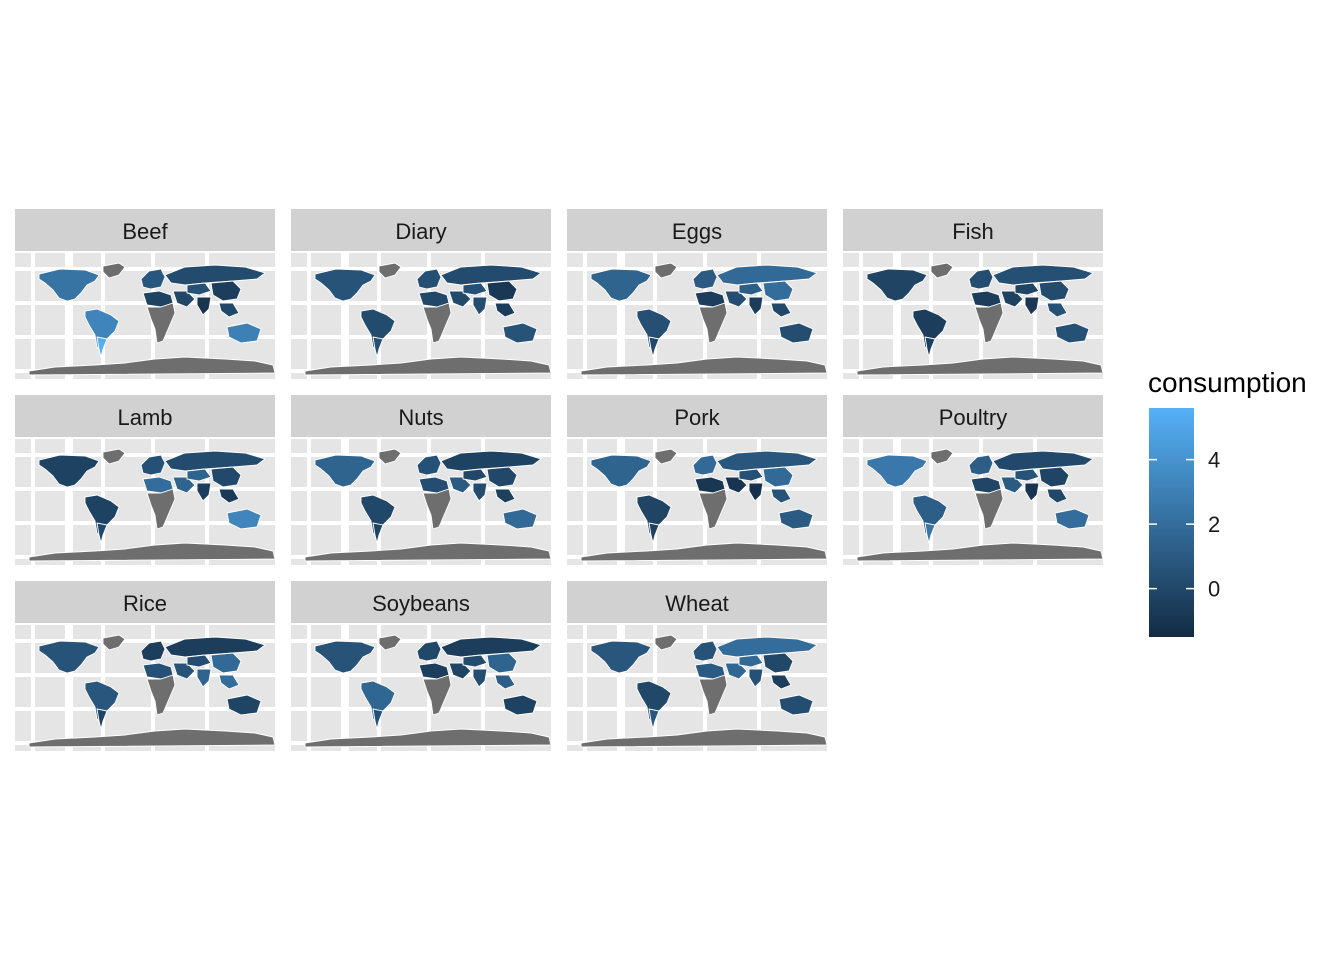 This screenshot has width=1344, height=960. I want to click on facet-label: Eggs, so click(697, 231).